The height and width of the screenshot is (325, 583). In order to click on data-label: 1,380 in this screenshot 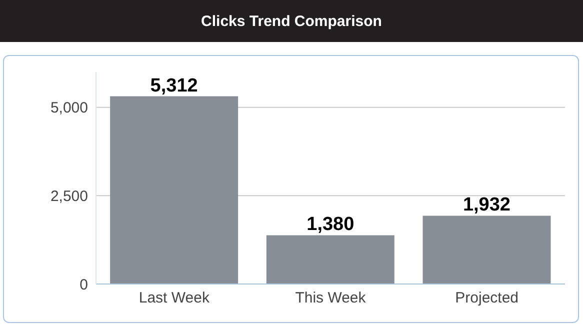, I will do `click(330, 225)`.